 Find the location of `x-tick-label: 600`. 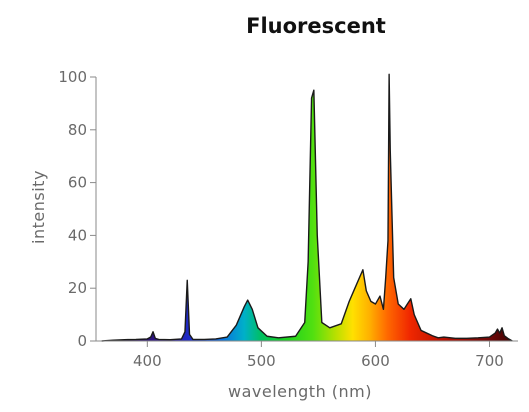

x-tick-label: 600 is located at coordinates (375, 361).